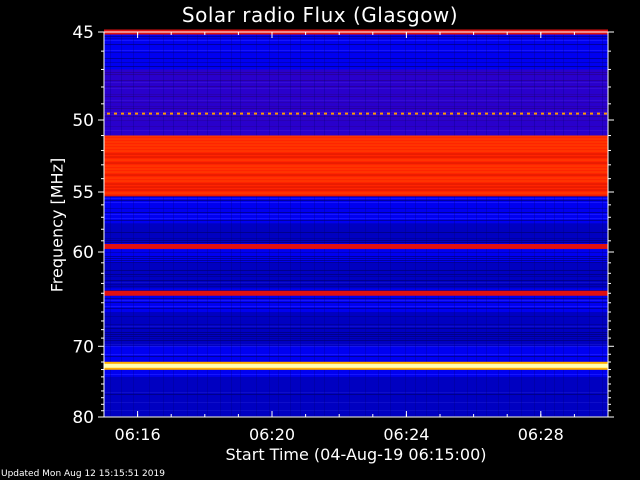 The image size is (640, 480). Describe the element at coordinates (57, 225) in the screenshot. I see `y-axis-label: Frequency [MHz]` at that location.